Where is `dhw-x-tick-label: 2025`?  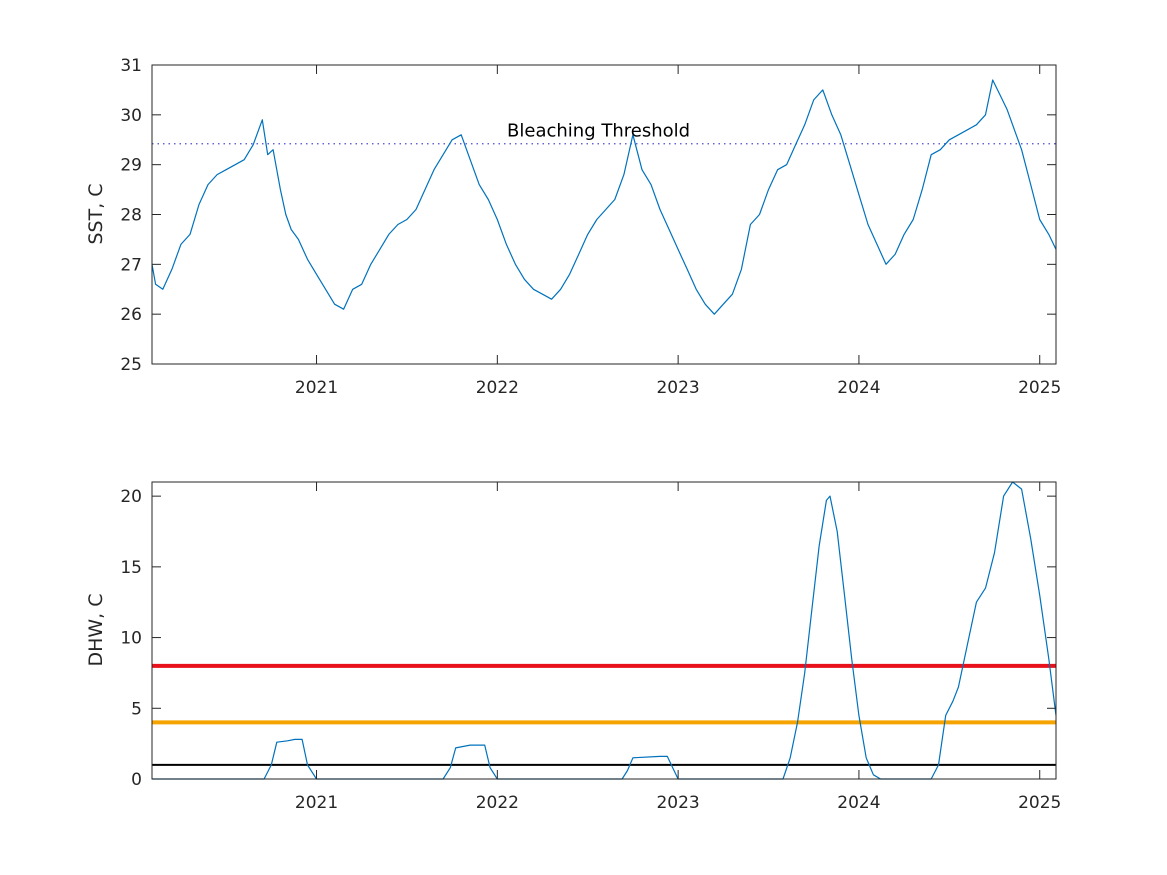 dhw-x-tick-label: 2025 is located at coordinates (1039, 803).